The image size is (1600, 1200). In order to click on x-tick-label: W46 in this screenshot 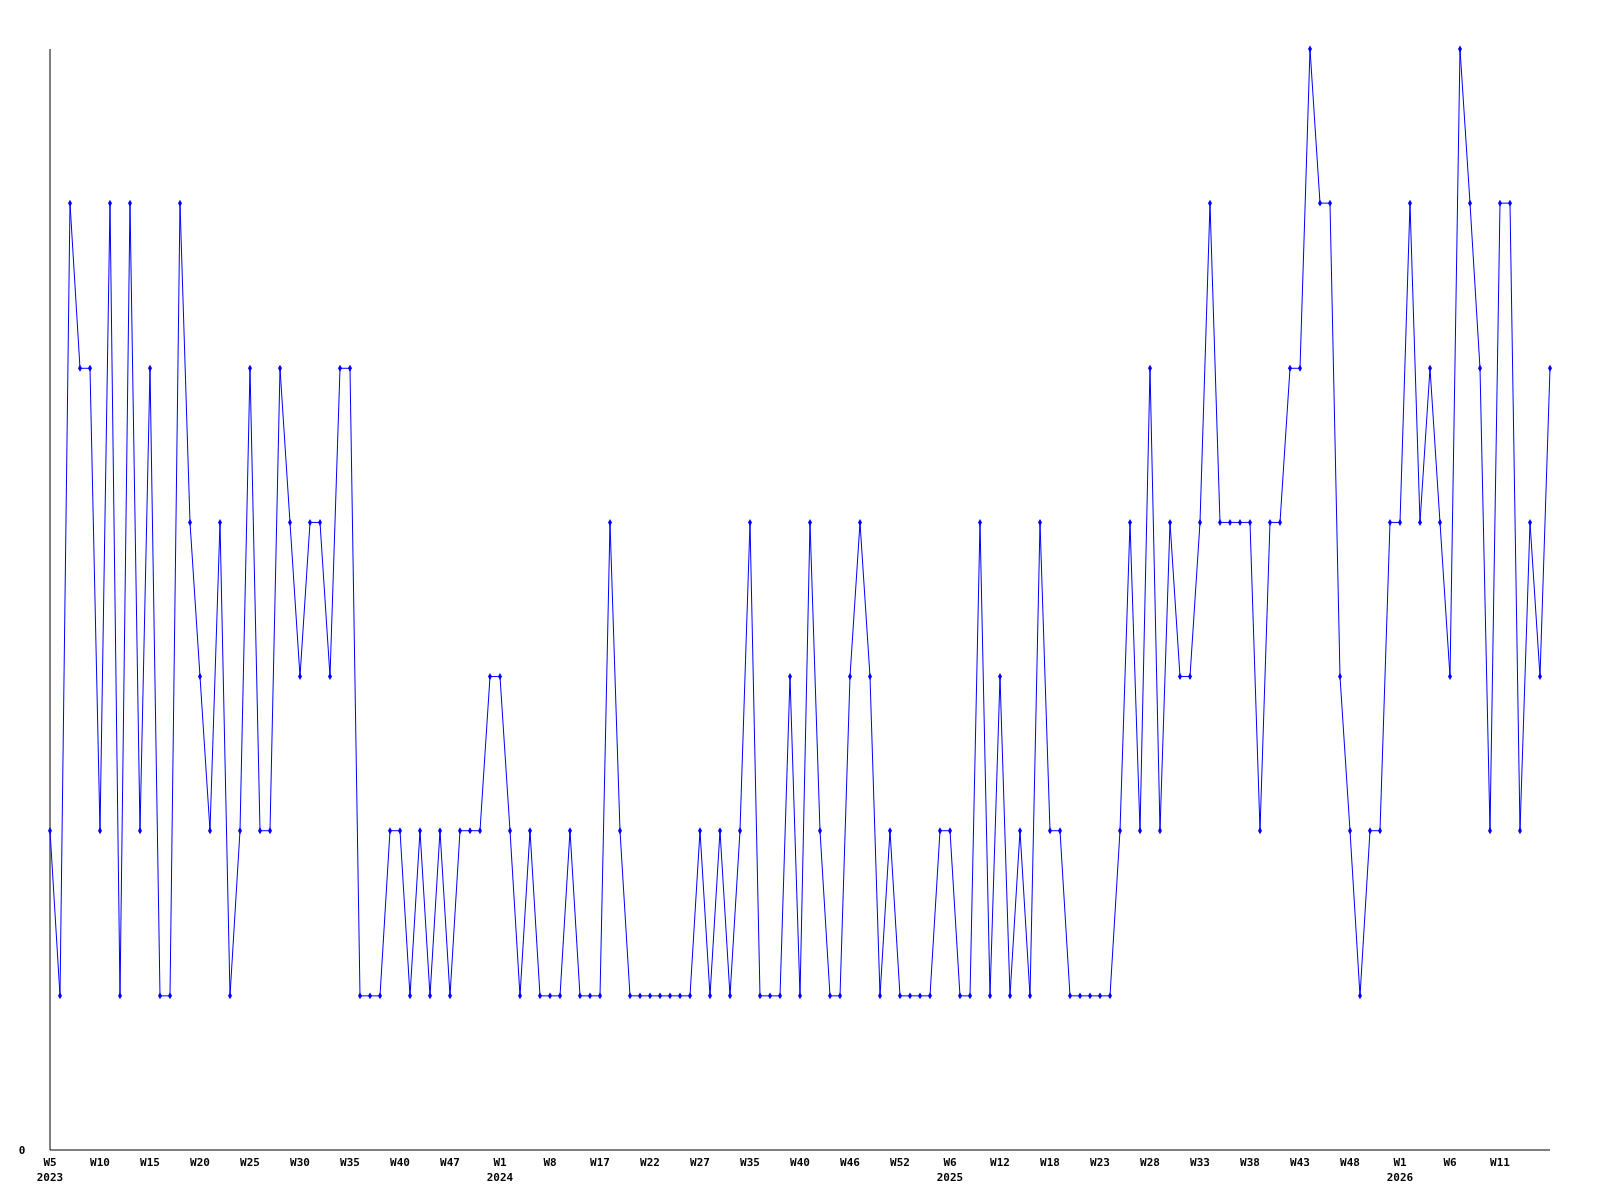, I will do `click(850, 1162)`.